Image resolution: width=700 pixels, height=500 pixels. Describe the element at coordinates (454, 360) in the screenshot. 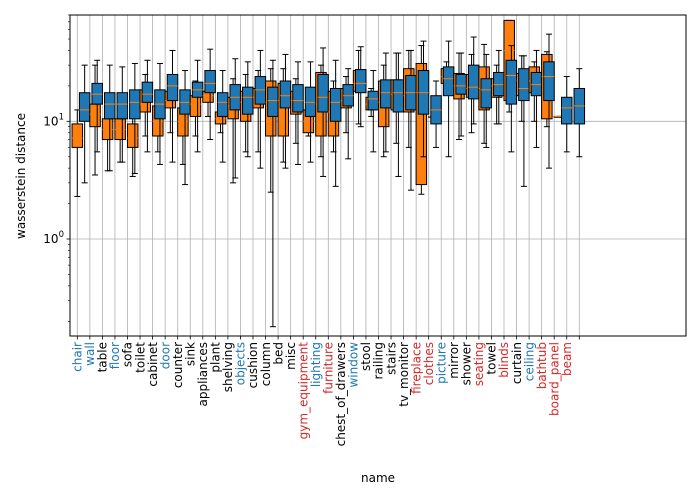

I see `x-tick-label: mirror` at that location.